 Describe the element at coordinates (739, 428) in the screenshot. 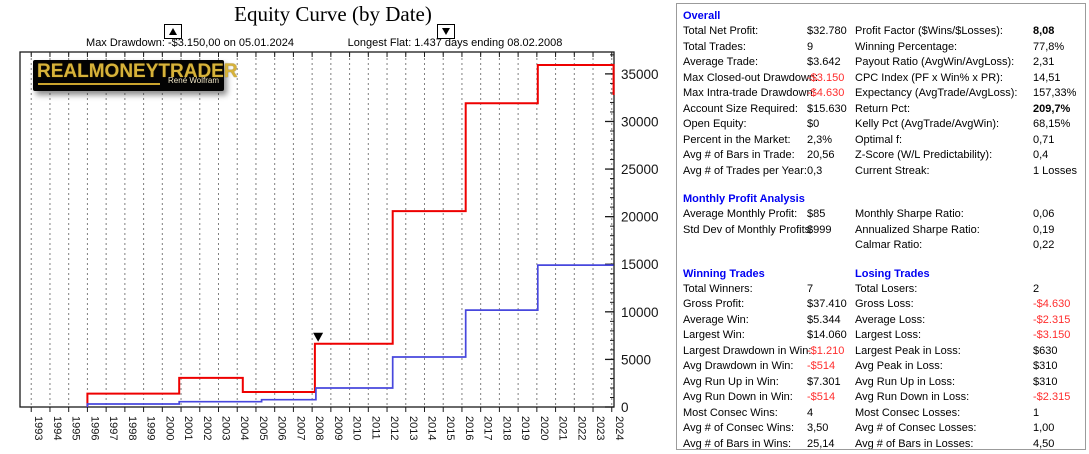

I see `stat-label: Avg # of Consec Wins:` at that location.